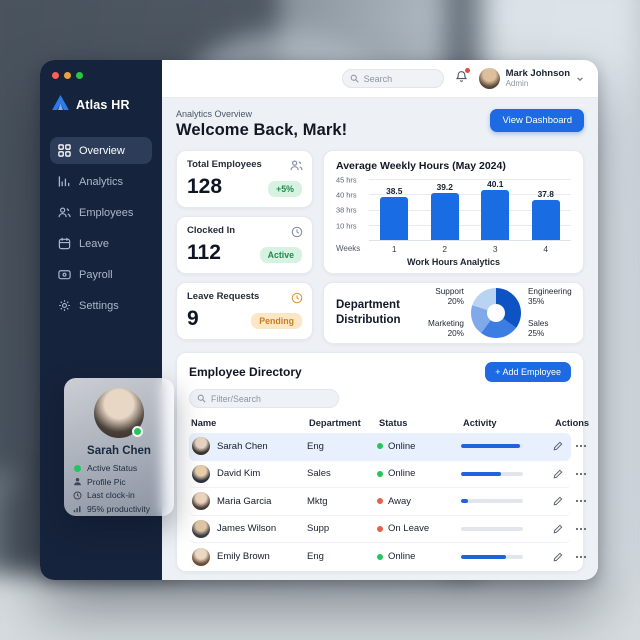  What do you see at coordinates (119, 451) in the screenshot?
I see `profile-name: Sarah Chen` at bounding box center [119, 451].